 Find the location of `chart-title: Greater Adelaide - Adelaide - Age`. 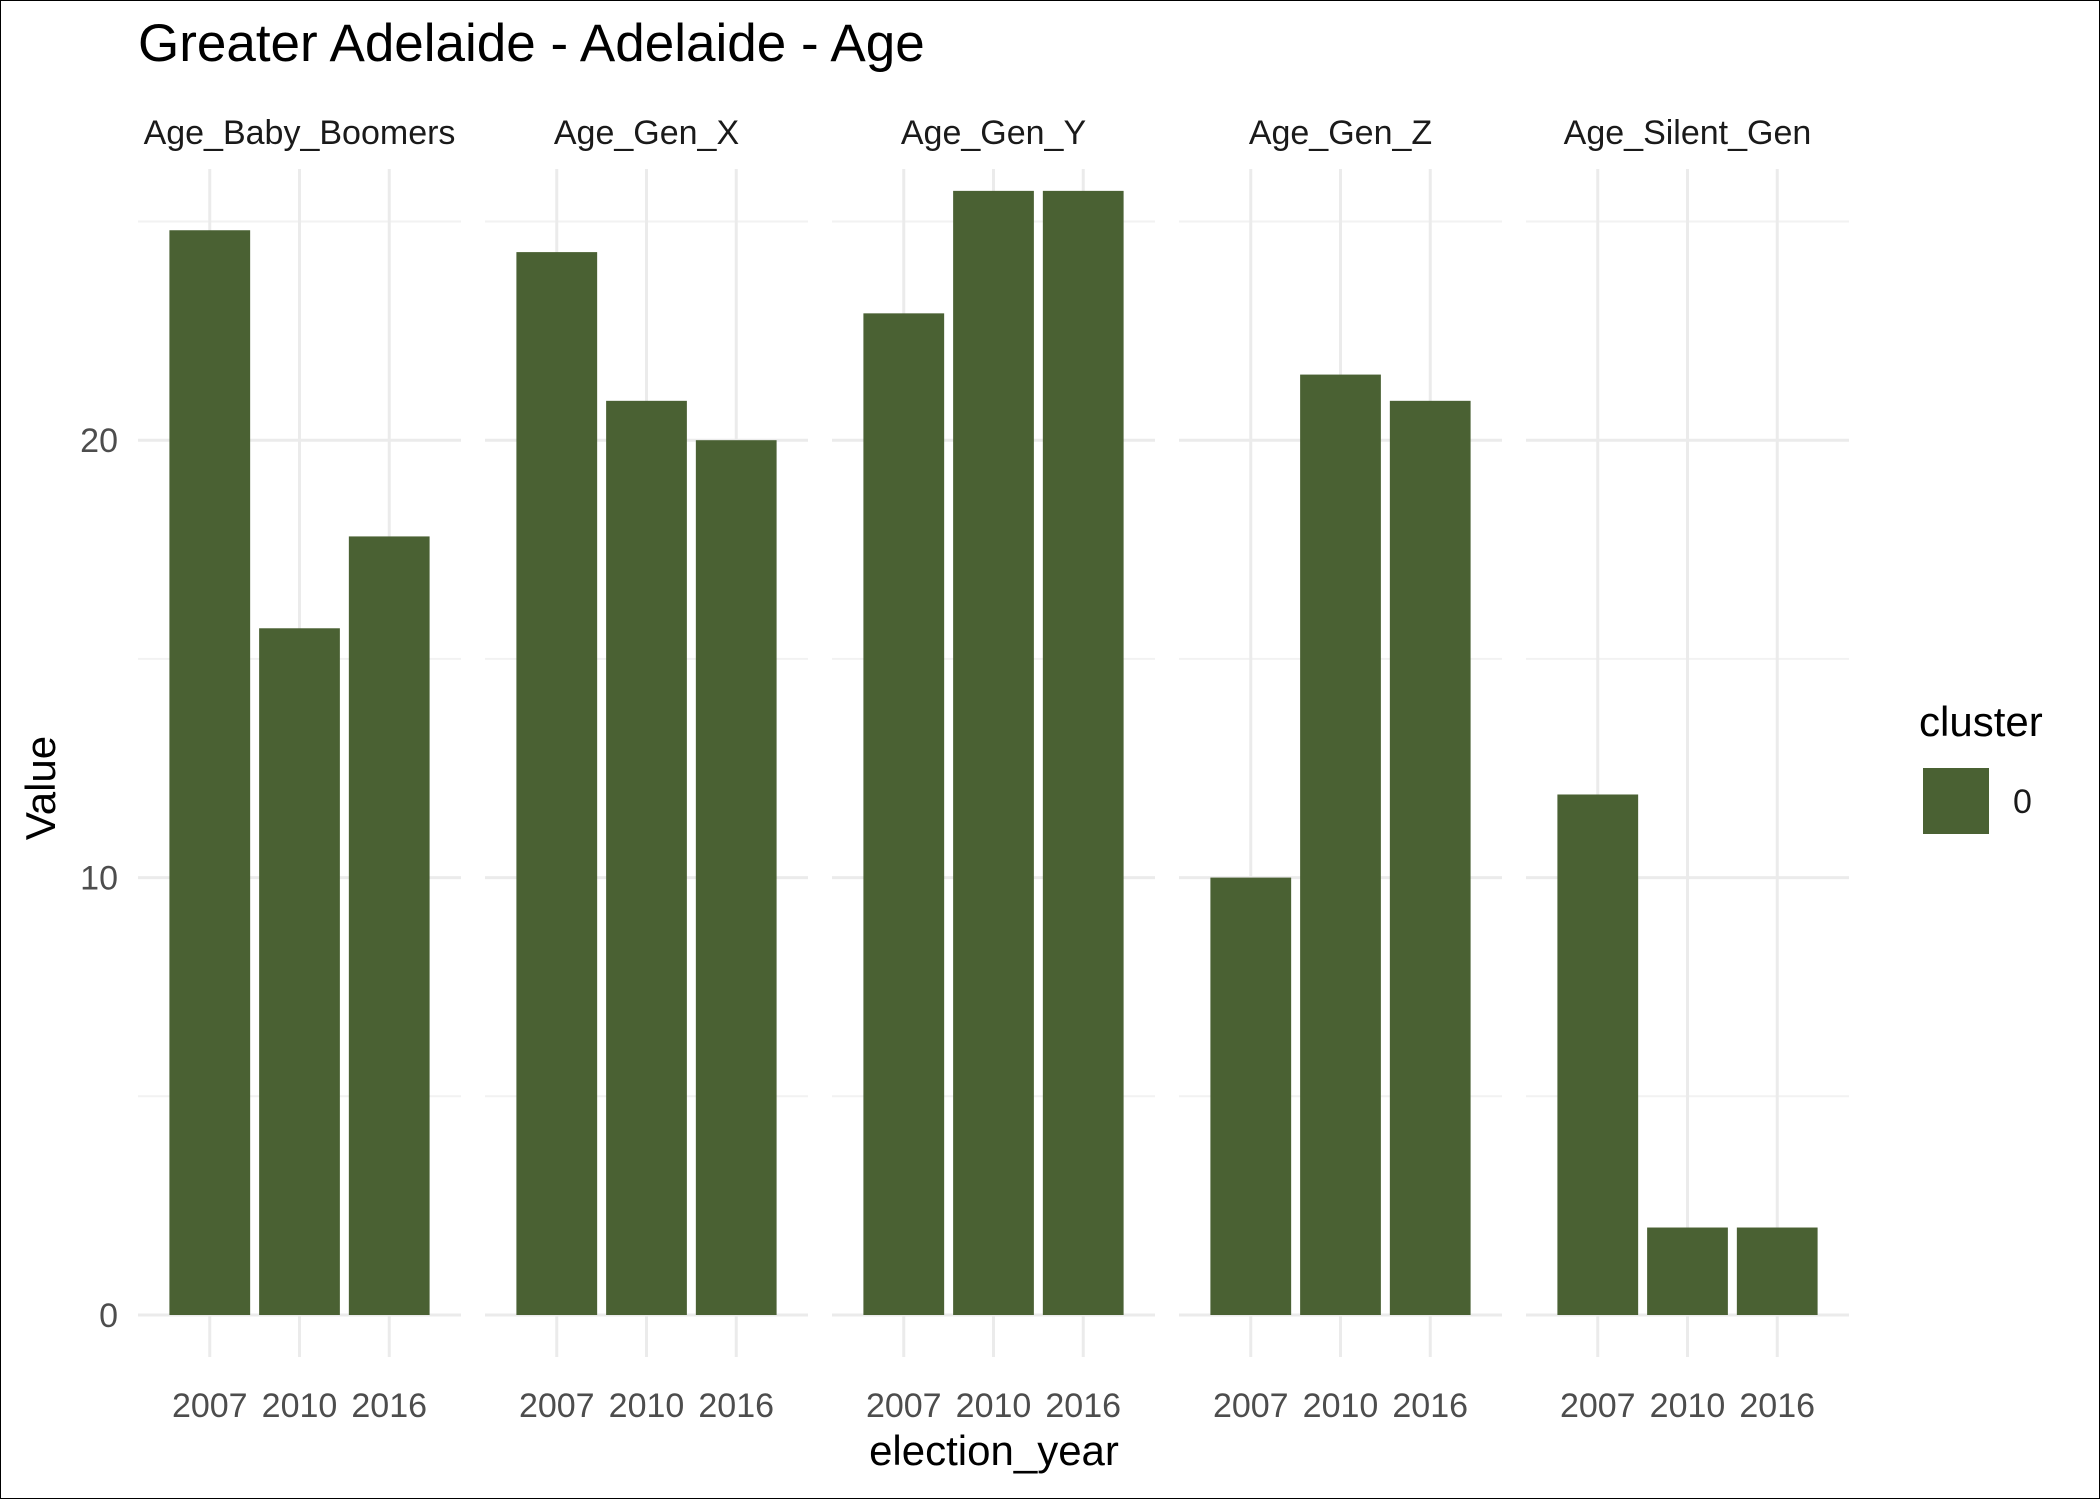

chart-title: Greater Adelaide - Adelaide - Age is located at coordinates (531, 43).